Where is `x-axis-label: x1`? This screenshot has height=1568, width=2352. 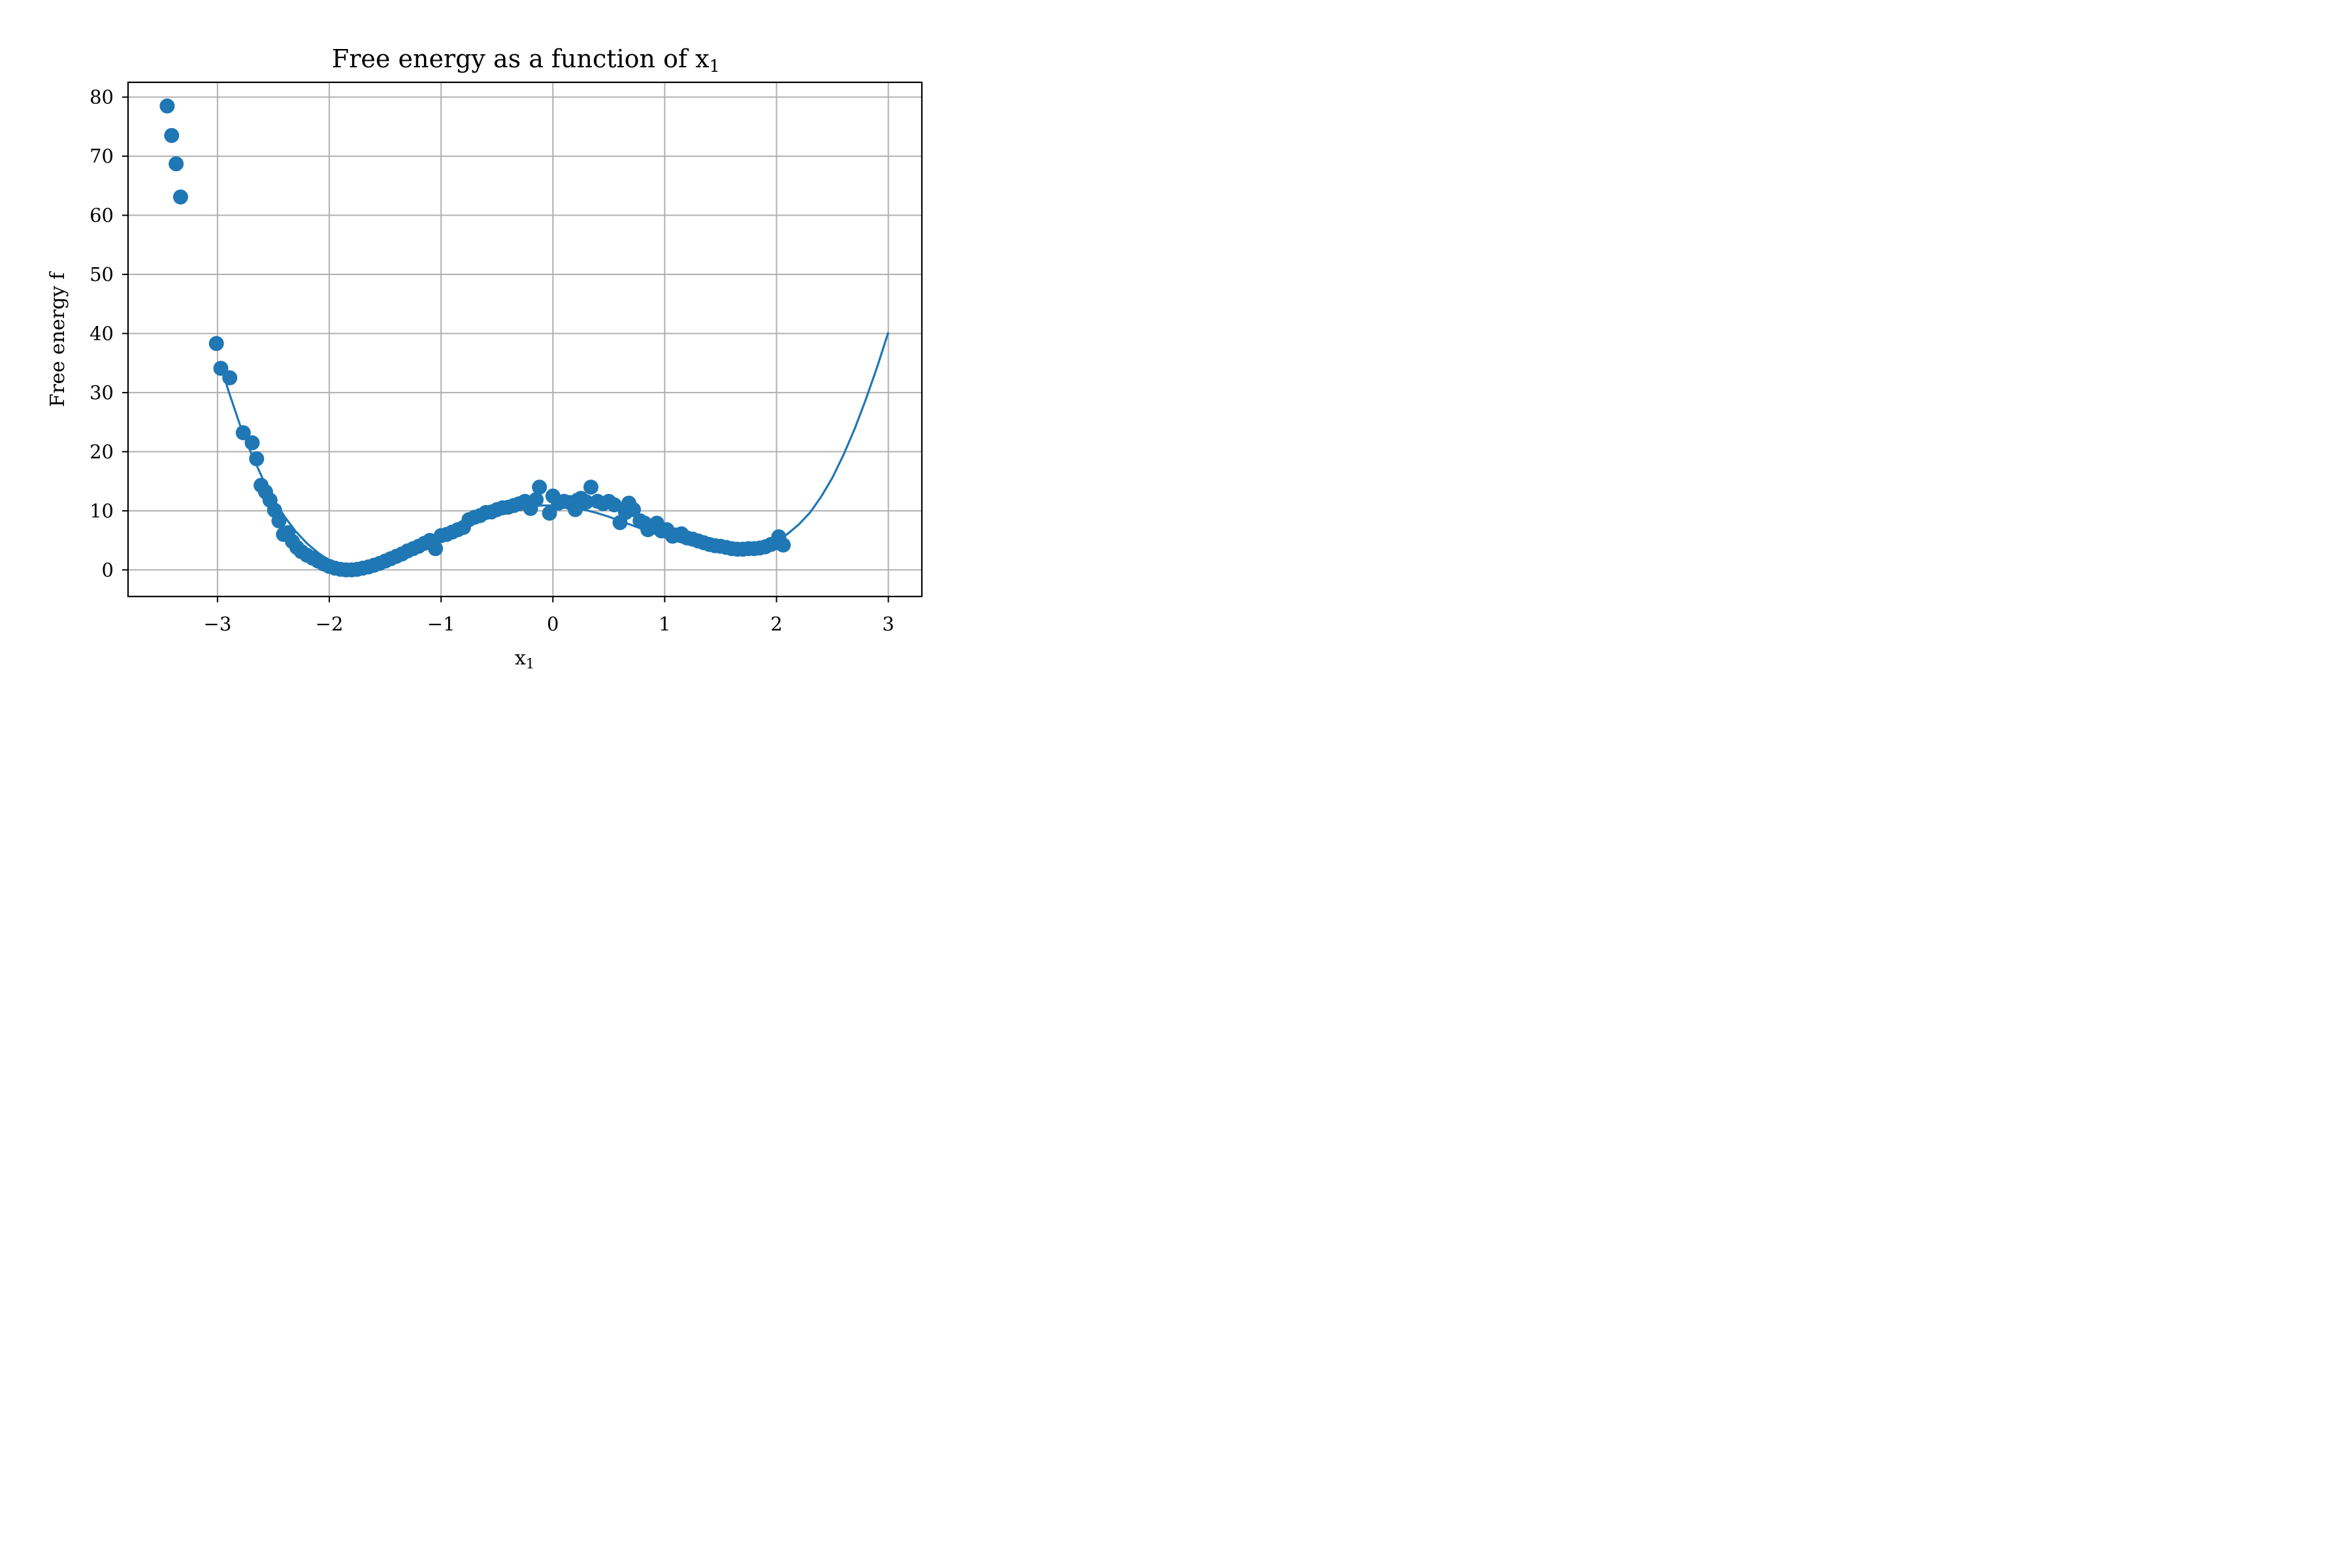 x-axis-label: x1 is located at coordinates (524, 659).